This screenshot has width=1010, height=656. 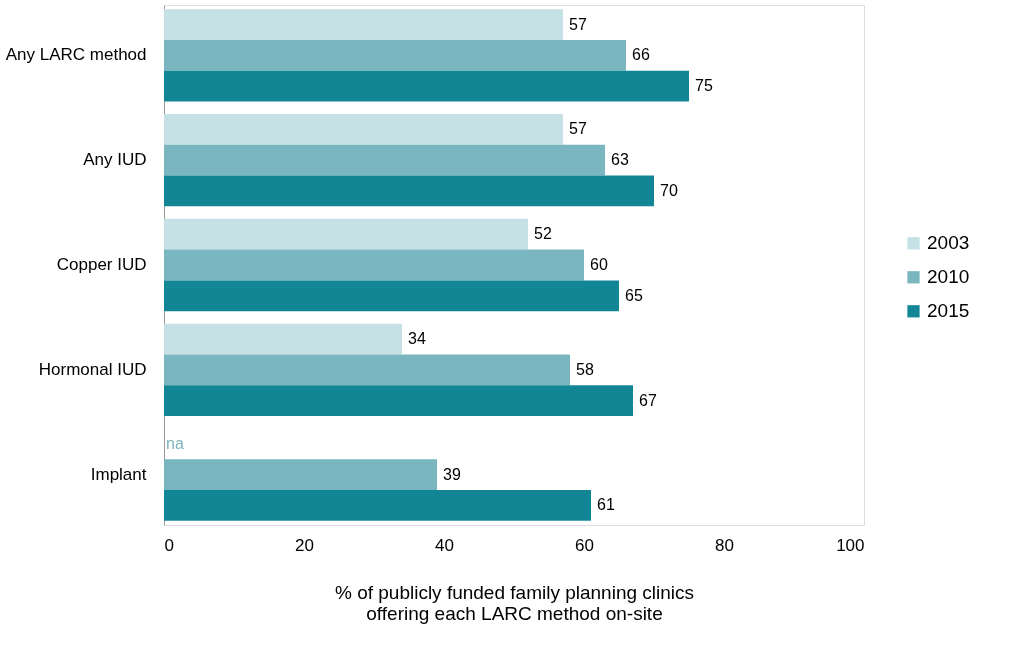 I want to click on legend-label: 2015, so click(x=948, y=311).